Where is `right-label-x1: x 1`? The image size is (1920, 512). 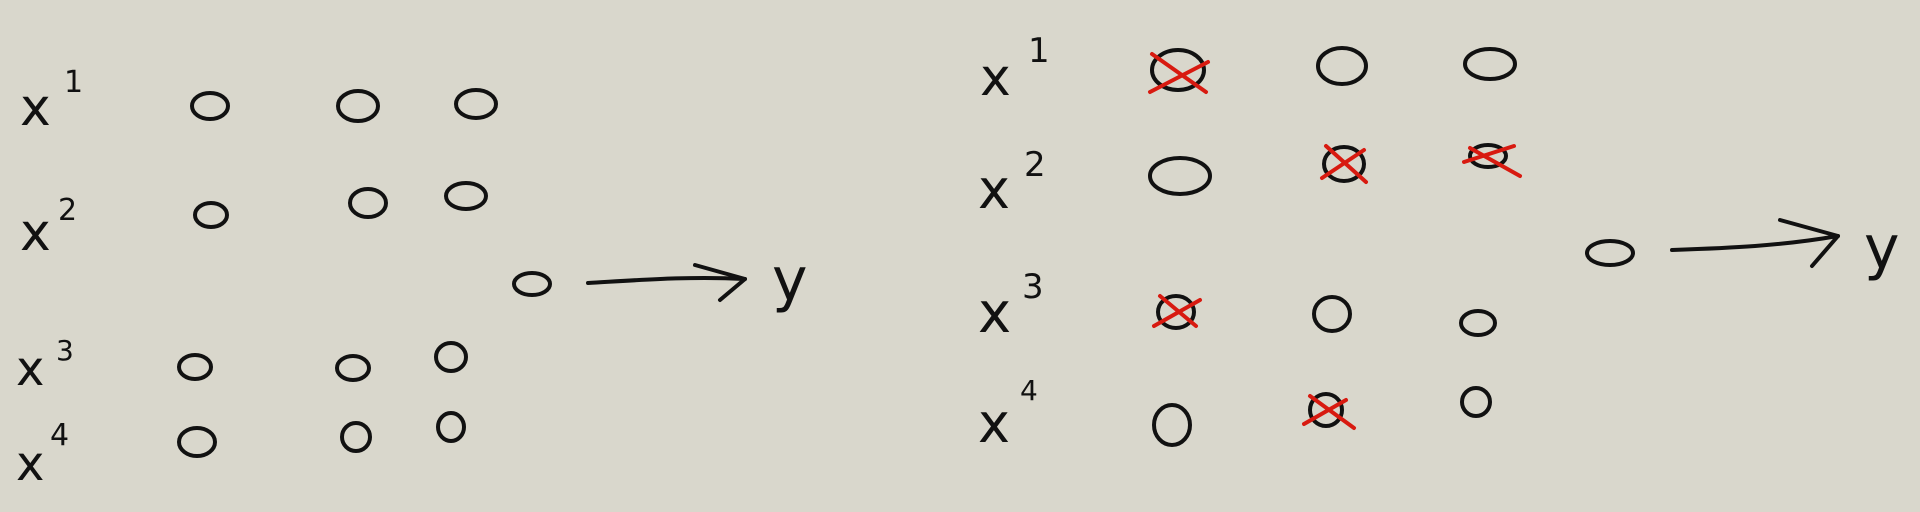
right-label-x1: x 1 is located at coordinates (1015, 69).